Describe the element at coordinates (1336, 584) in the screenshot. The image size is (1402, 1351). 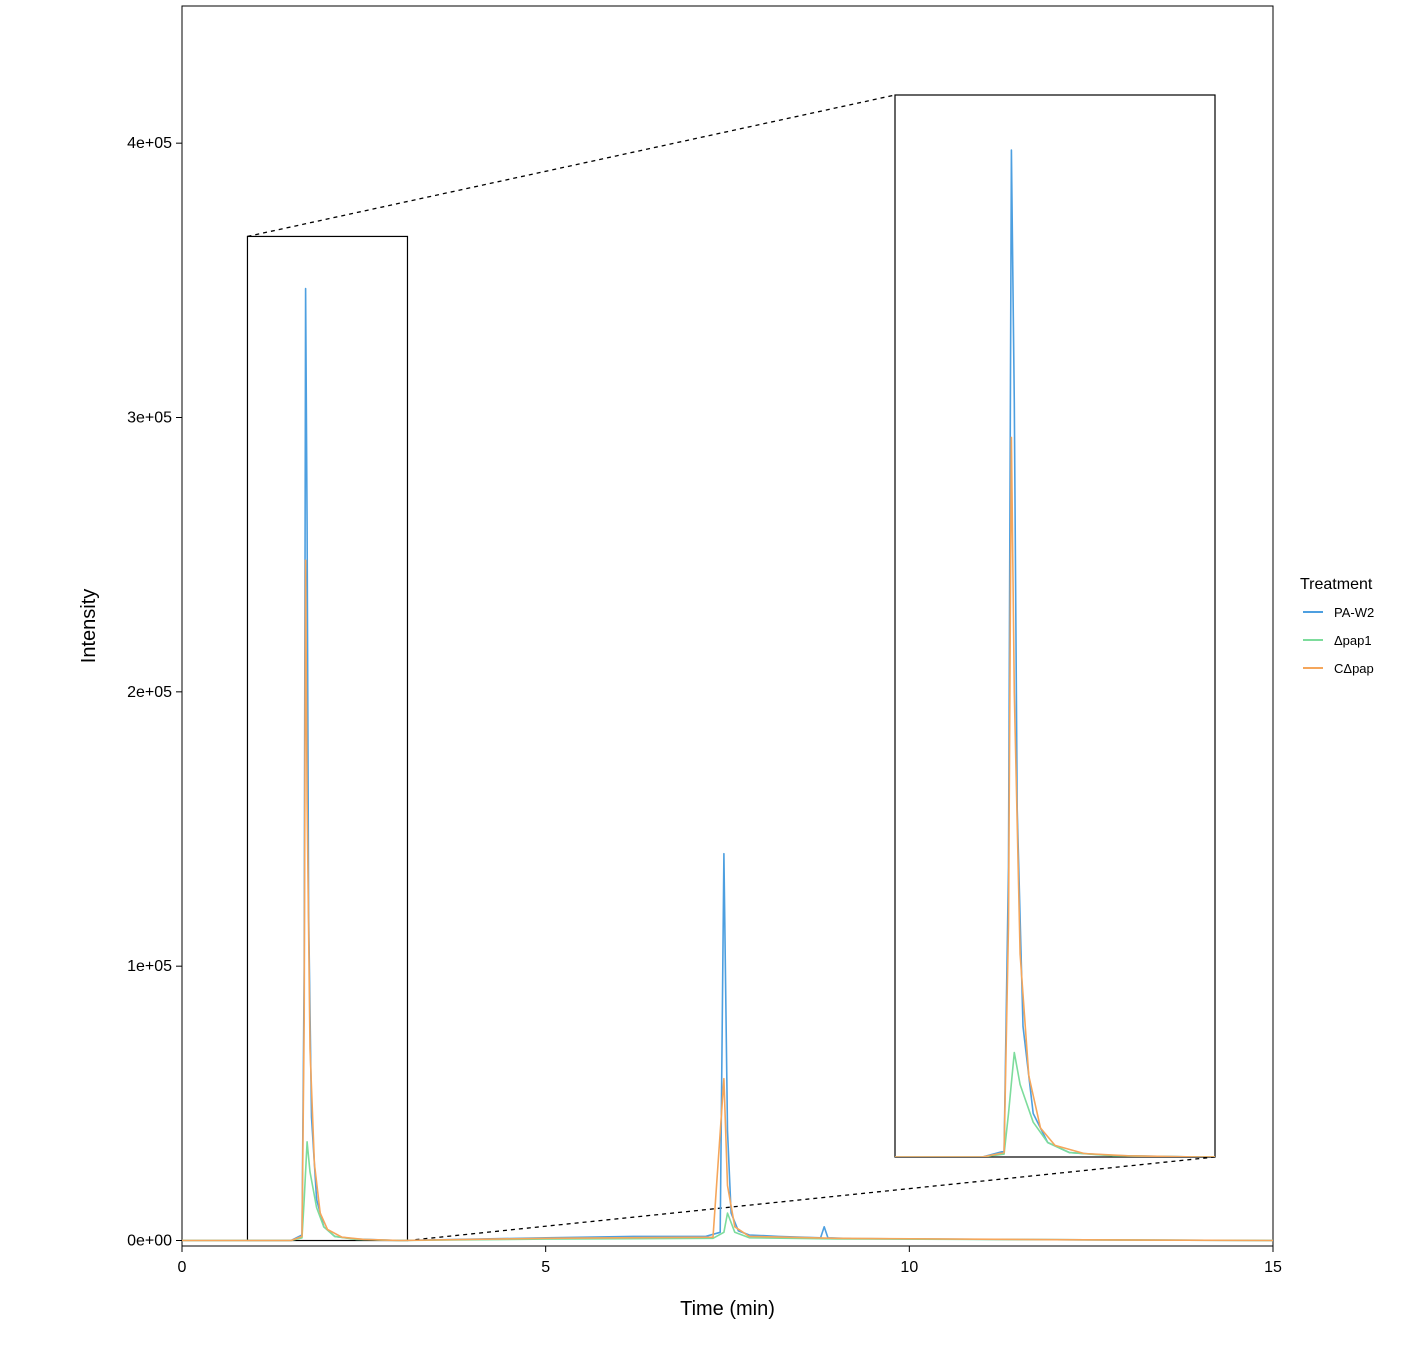
I see `legend-title: Treatment` at that location.